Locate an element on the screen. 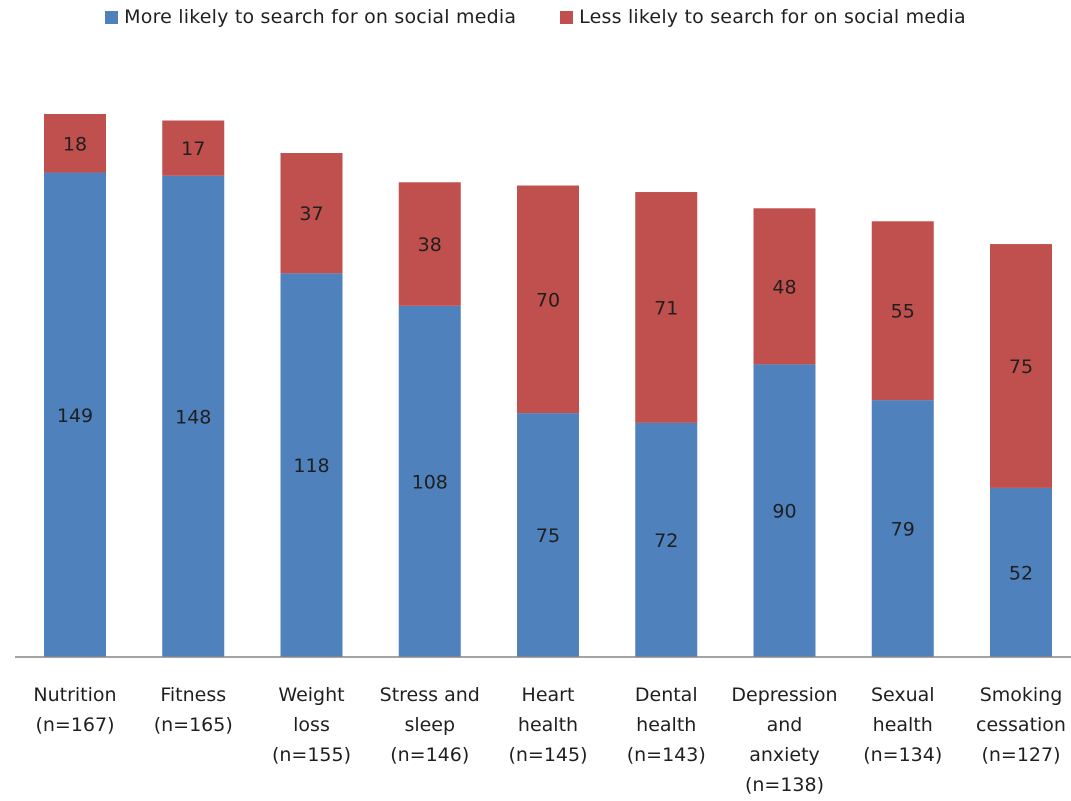 This screenshot has width=1071, height=801. x-tick-label: Sexual health (n=134) is located at coordinates (902, 725).